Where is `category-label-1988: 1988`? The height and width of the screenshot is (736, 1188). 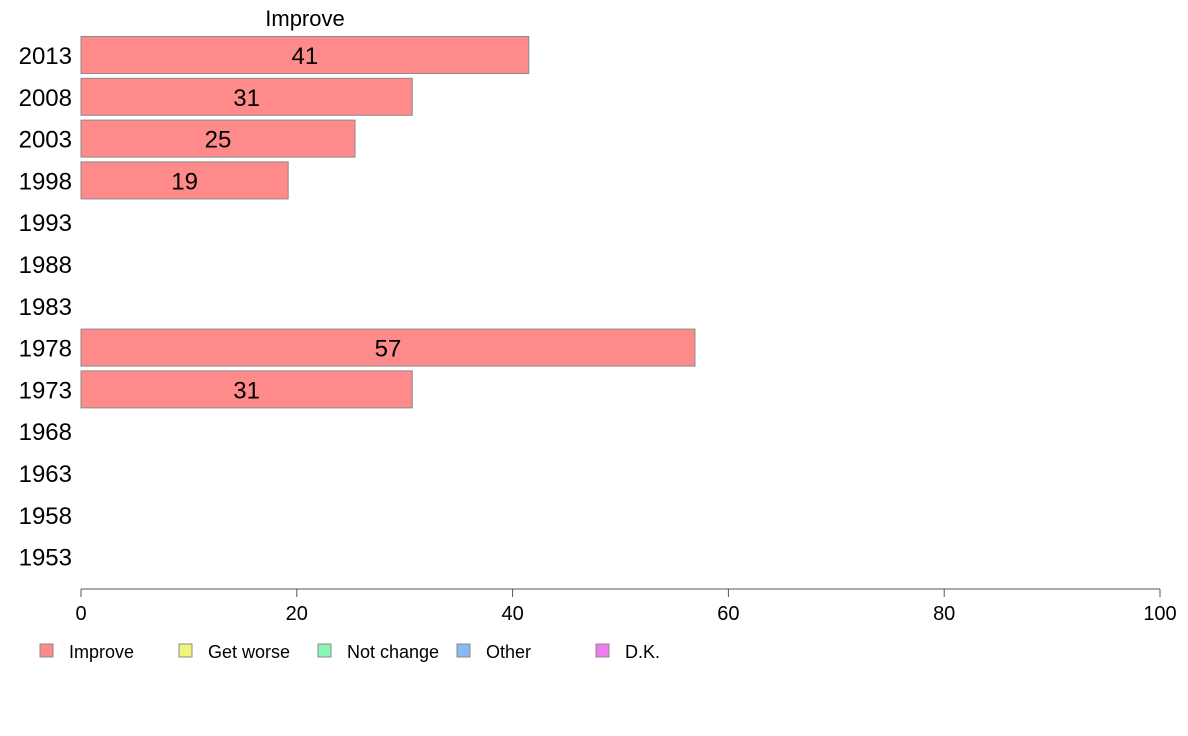
category-label-1988: 1988 is located at coordinates (45, 265).